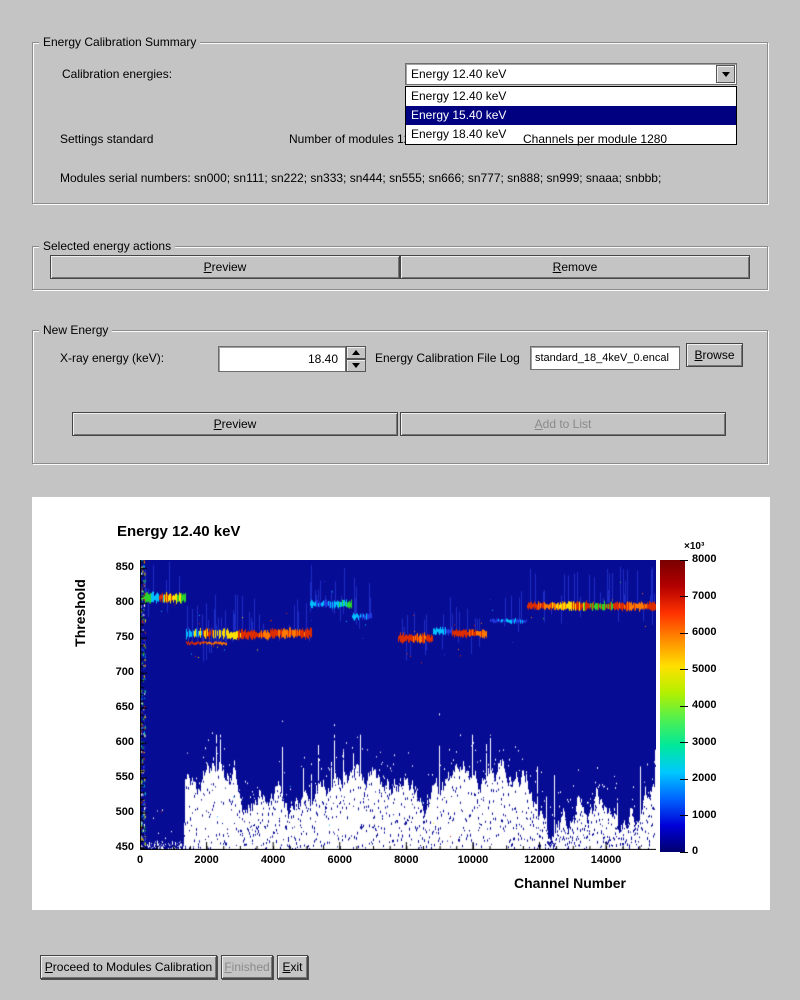 This screenshot has width=800, height=1000. I want to click on dropdown-item-1: Energy 15.40 keV, so click(571, 115).